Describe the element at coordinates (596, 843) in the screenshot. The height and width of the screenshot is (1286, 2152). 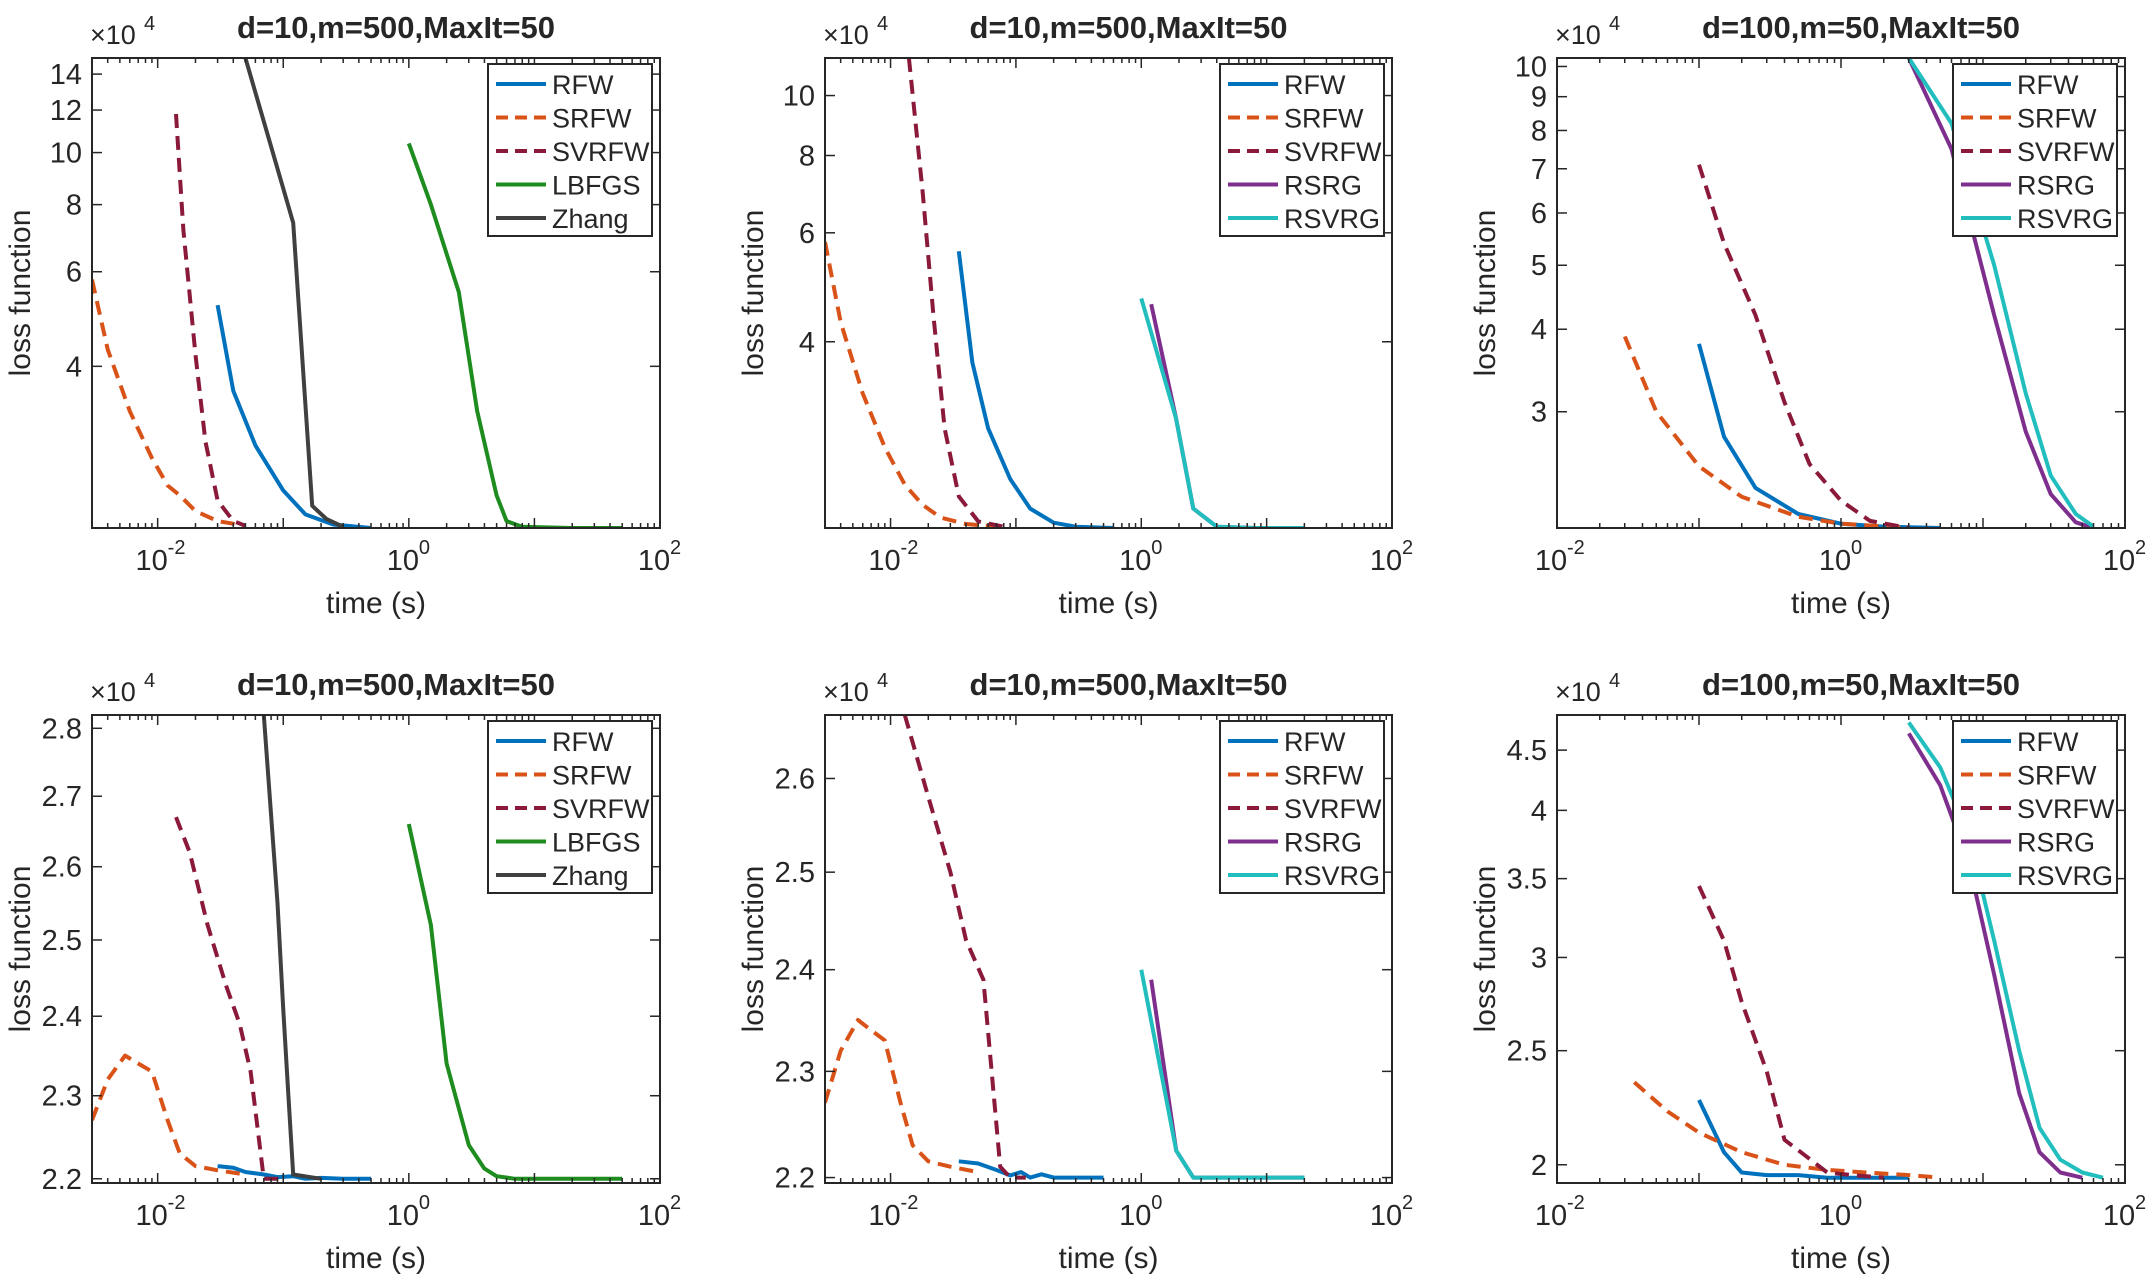
I see `legend-label-lbfgs: LBFGS` at that location.